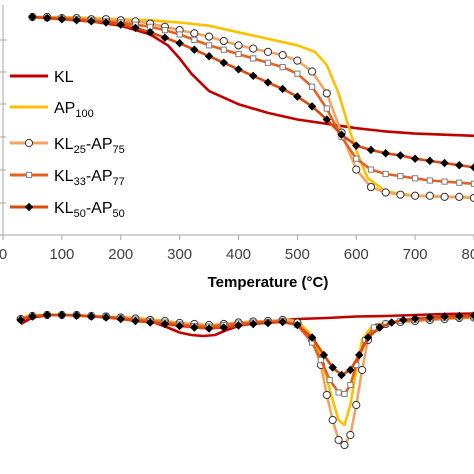 This screenshot has height=474, width=474. I want to click on legend-item-kl33-ap77: KL33-AP77, so click(67, 178).